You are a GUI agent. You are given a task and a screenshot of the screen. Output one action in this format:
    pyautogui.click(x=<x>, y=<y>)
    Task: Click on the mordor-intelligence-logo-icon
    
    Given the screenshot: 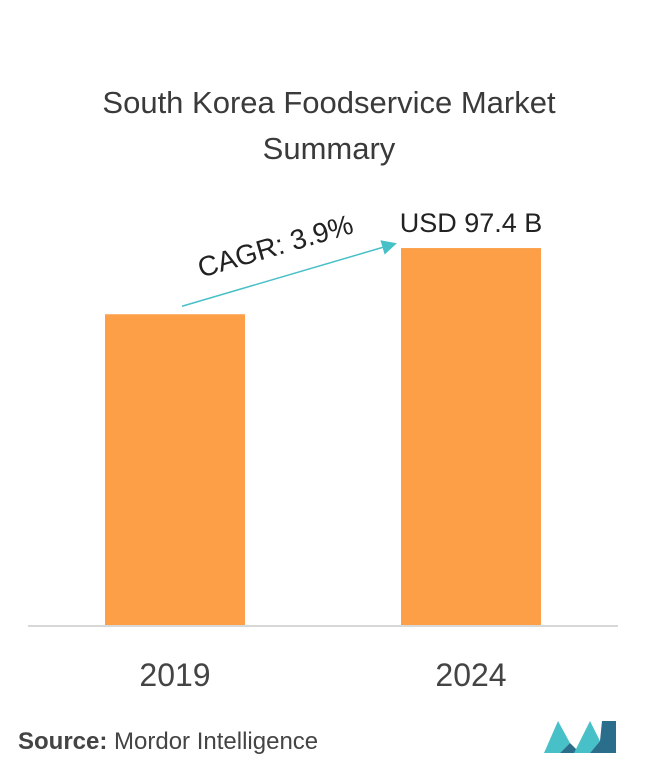 What is the action you would take?
    pyautogui.click(x=580, y=737)
    